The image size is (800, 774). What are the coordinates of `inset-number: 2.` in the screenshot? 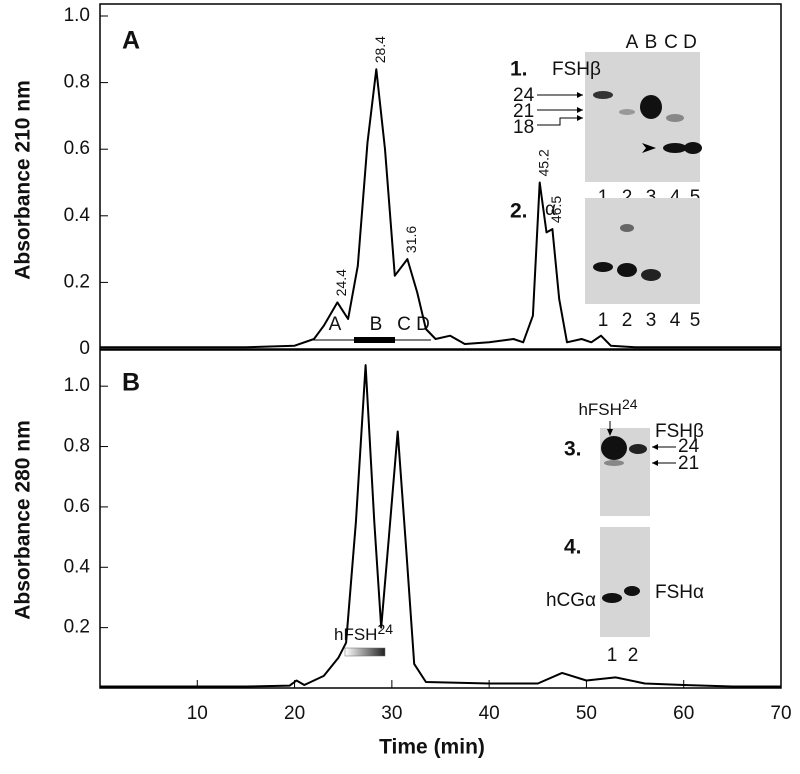 It's located at (519, 211).